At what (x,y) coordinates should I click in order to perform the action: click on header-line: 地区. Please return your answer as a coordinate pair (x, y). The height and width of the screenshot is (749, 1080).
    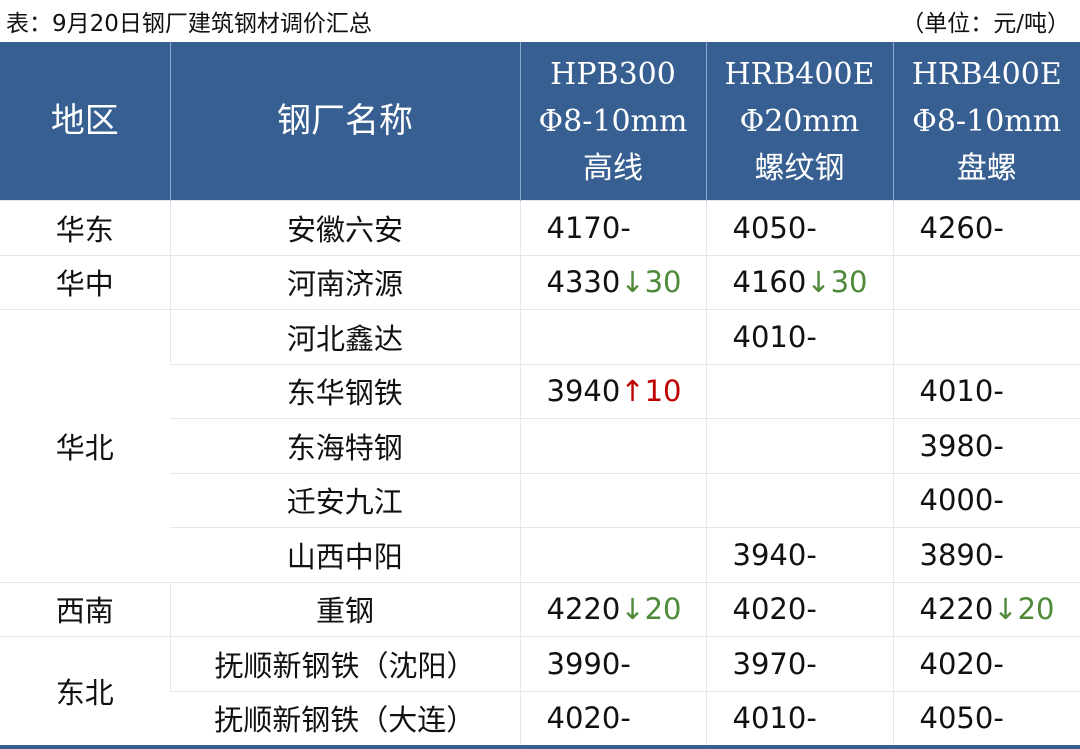
    Looking at the image, I should click on (85, 121).